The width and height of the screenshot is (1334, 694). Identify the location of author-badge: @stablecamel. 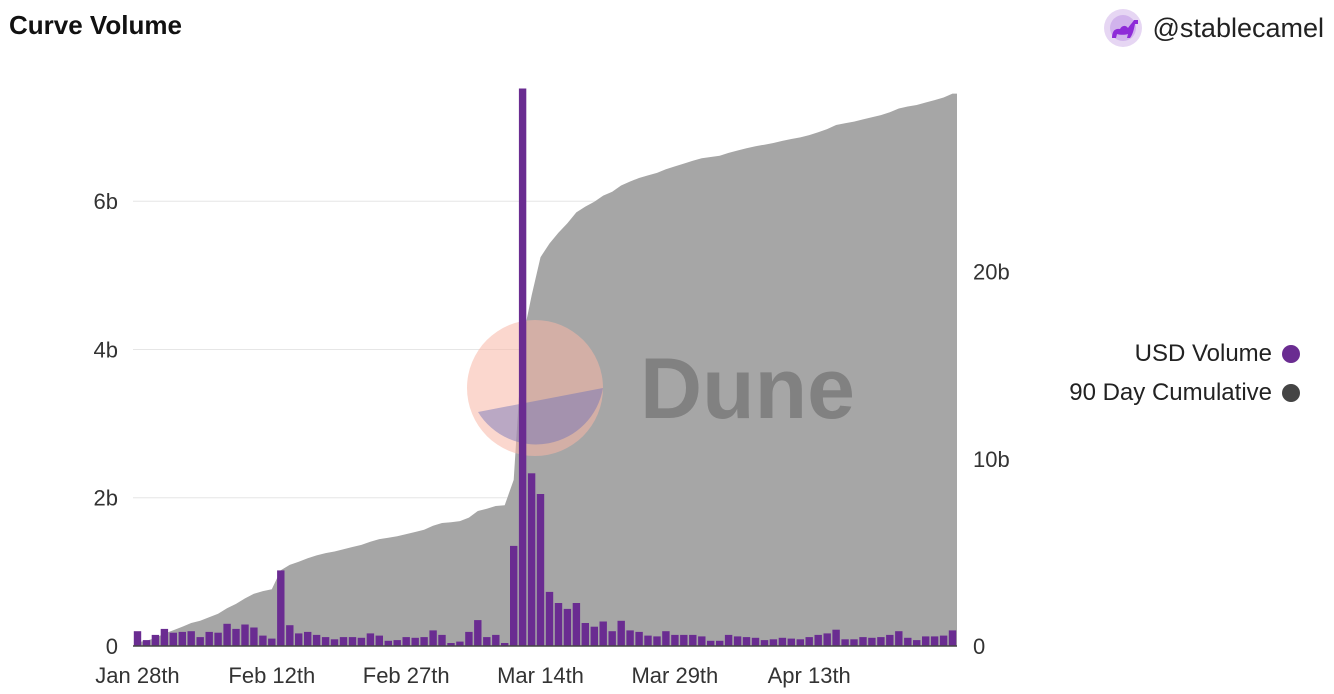
(1213, 28).